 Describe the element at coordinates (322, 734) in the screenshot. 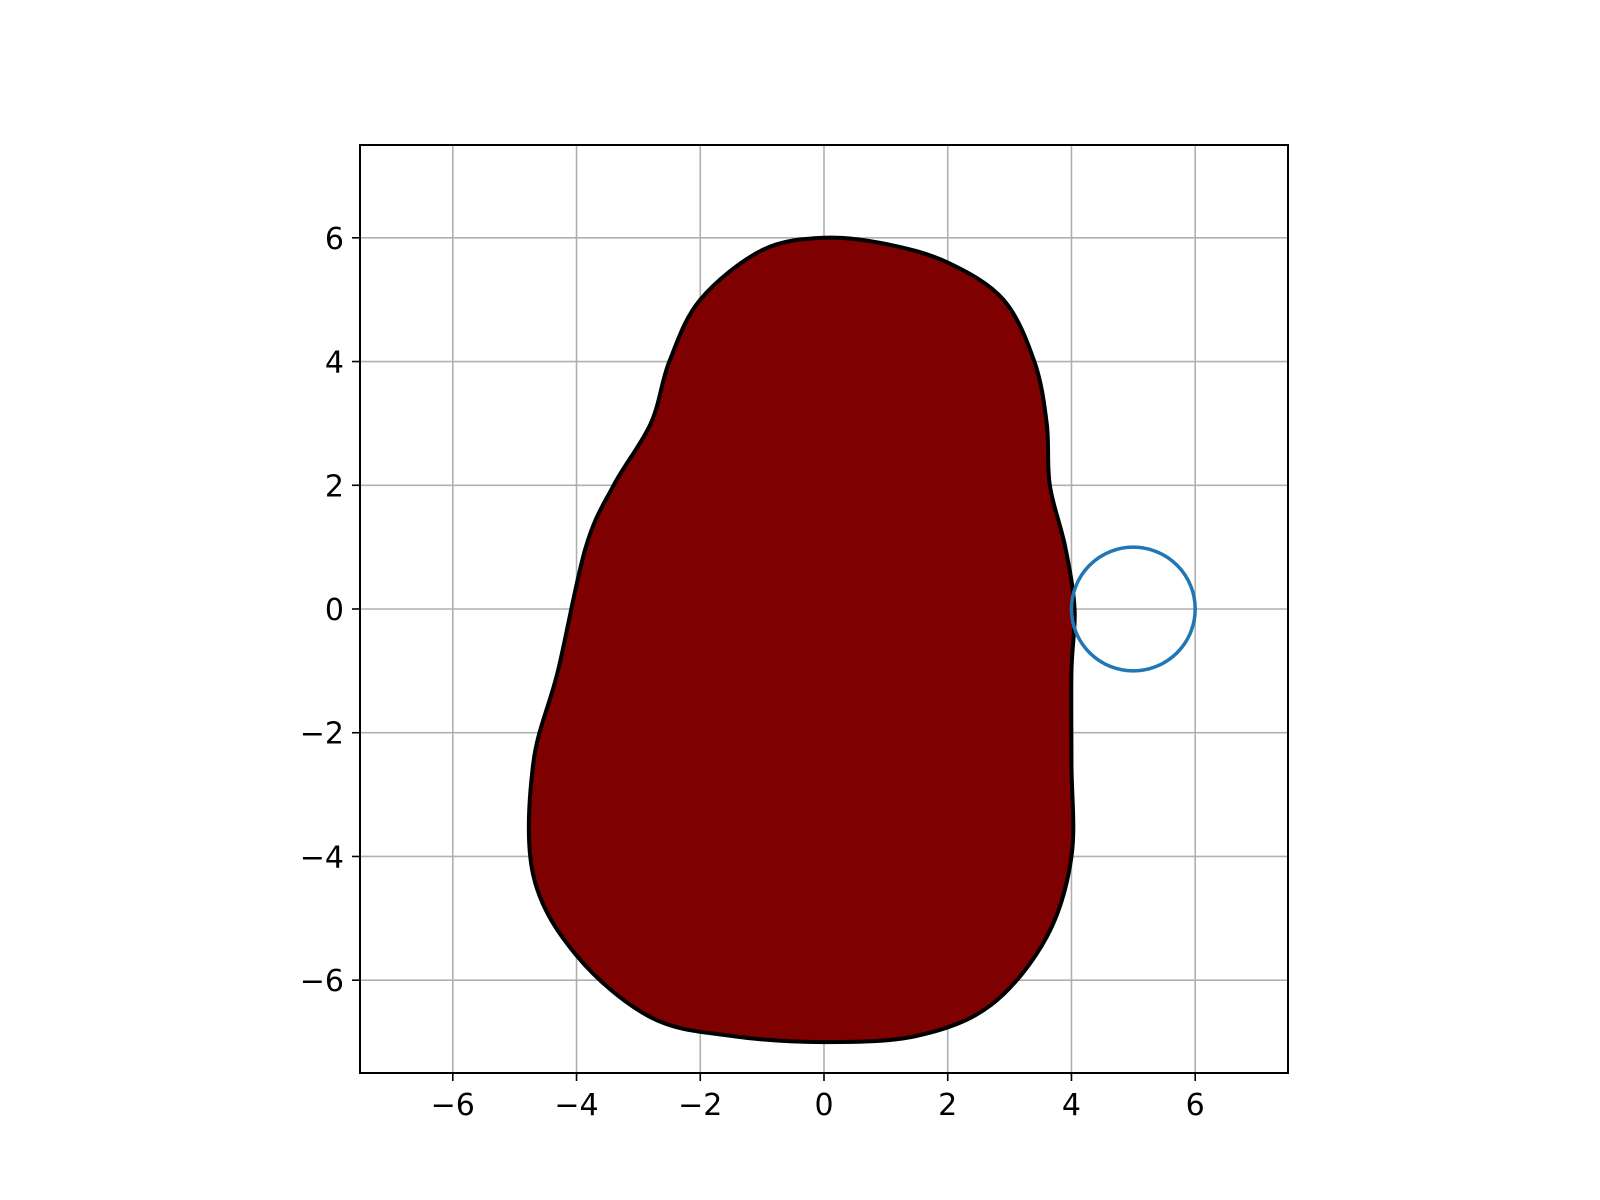

I see `y-tick-label: −2` at that location.